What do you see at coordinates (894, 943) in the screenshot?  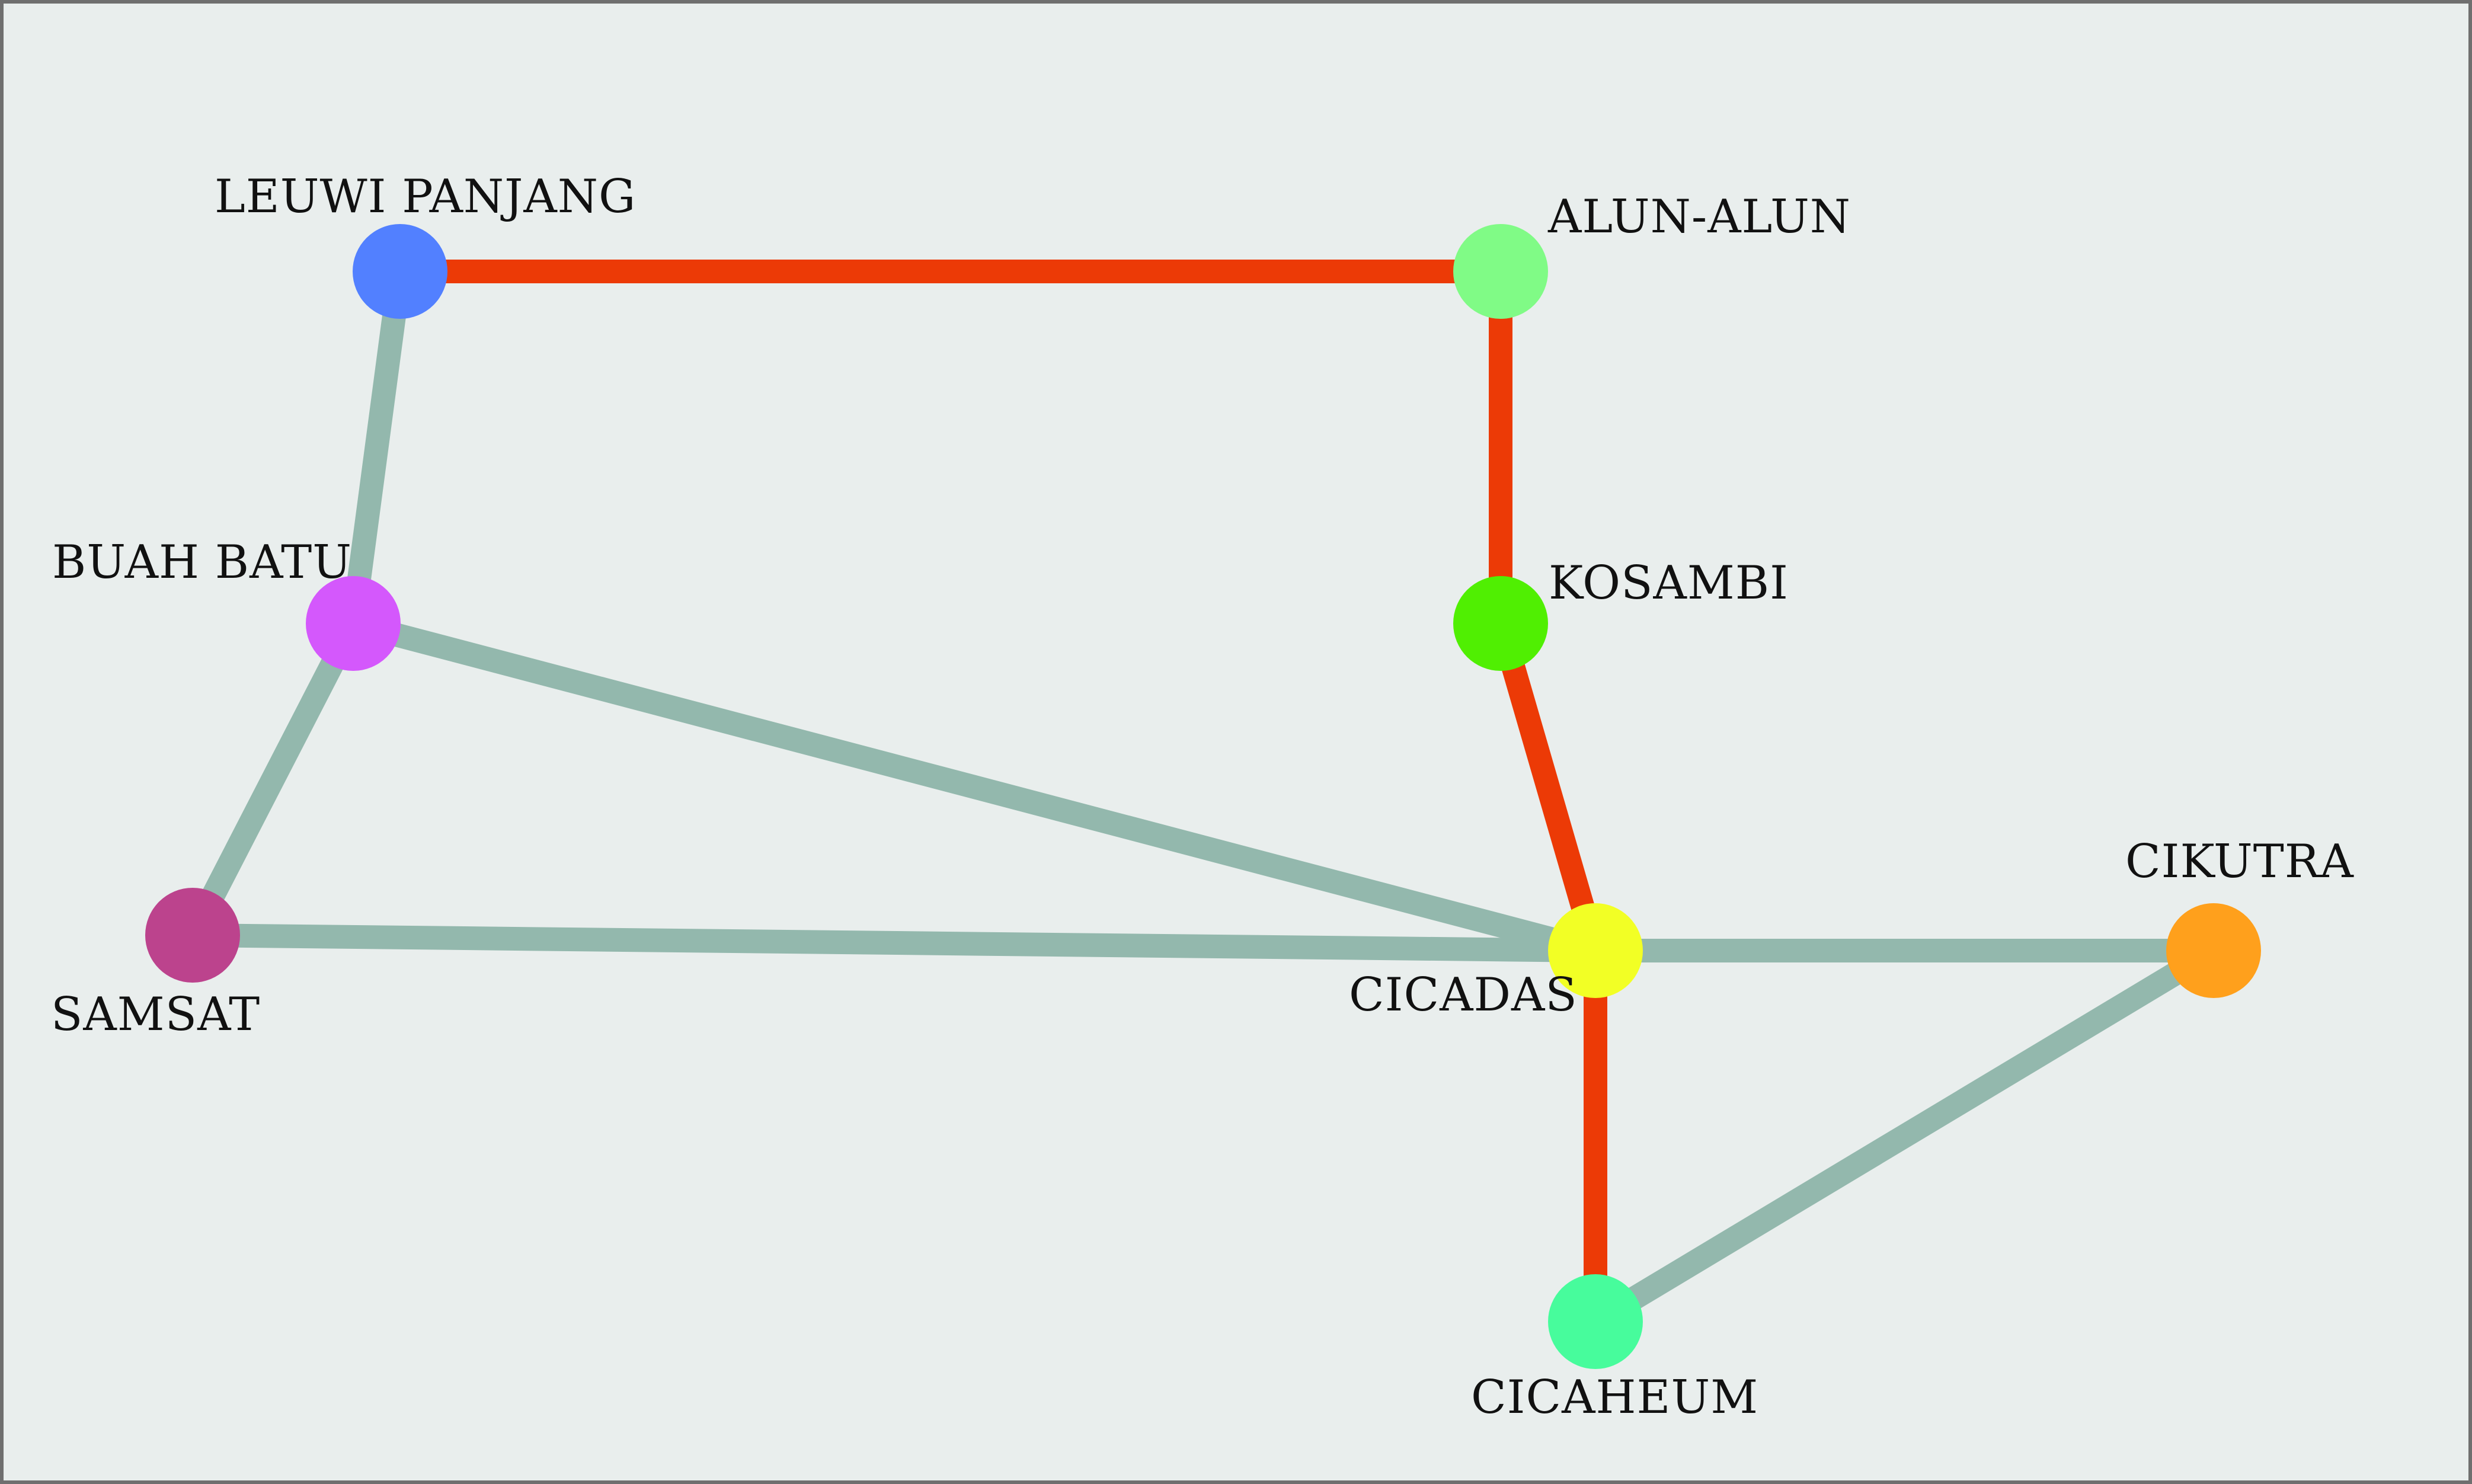 I see `edge-samsat-cicadas` at bounding box center [894, 943].